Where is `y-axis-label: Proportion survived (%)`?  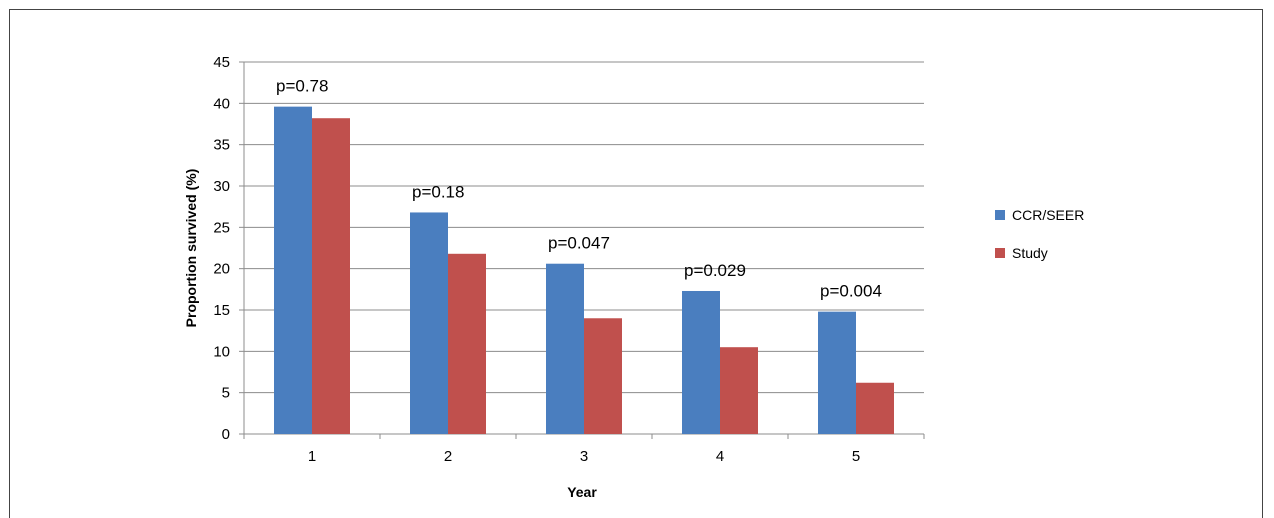 y-axis-label: Proportion survived (%) is located at coordinates (191, 248).